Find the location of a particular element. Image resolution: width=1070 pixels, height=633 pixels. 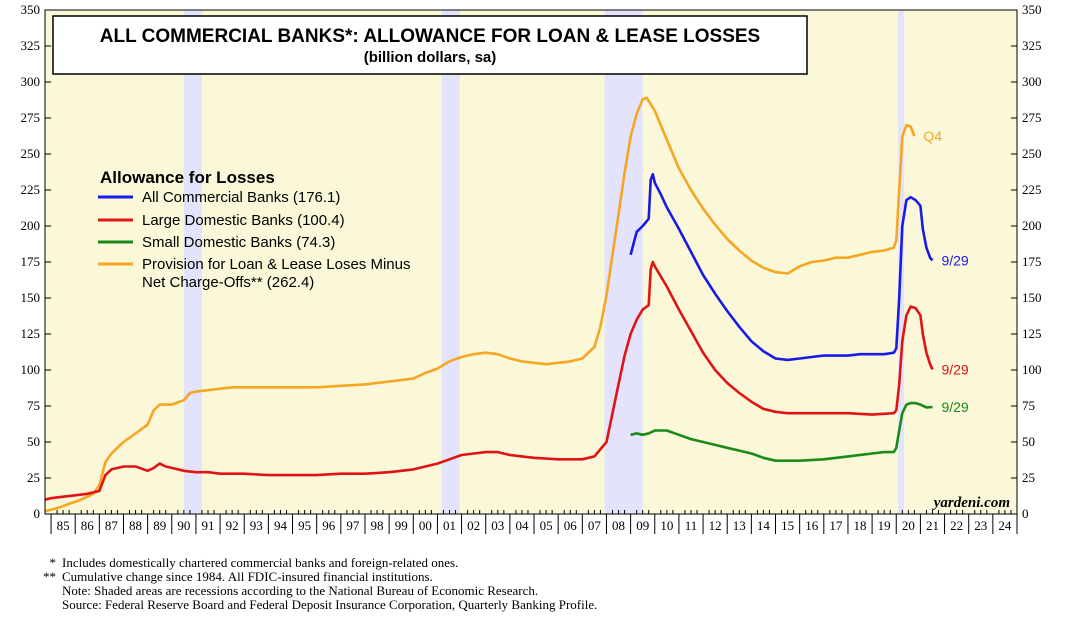

y-tick-label-left: 150 is located at coordinates (31, 297).